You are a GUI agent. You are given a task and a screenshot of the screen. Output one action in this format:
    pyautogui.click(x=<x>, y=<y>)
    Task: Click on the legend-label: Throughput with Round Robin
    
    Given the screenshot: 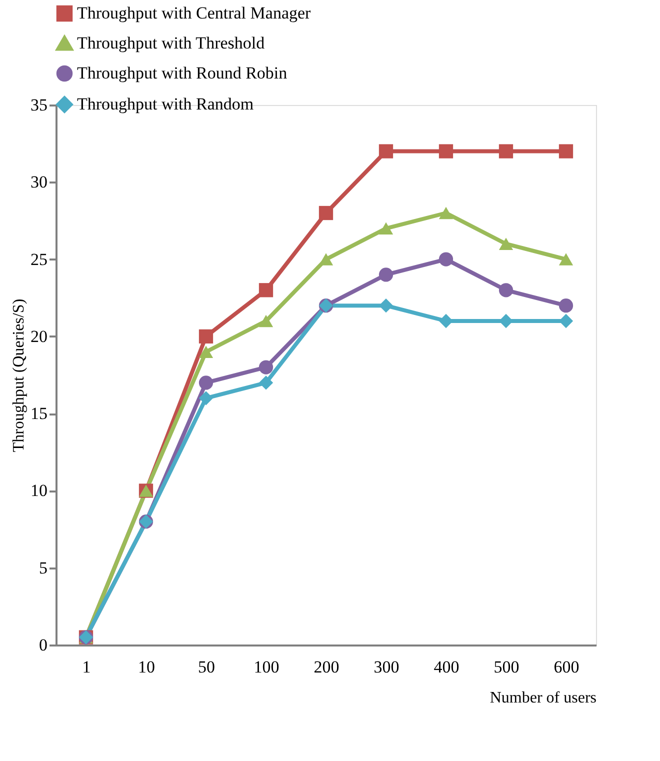 What is the action you would take?
    pyautogui.click(x=182, y=73)
    